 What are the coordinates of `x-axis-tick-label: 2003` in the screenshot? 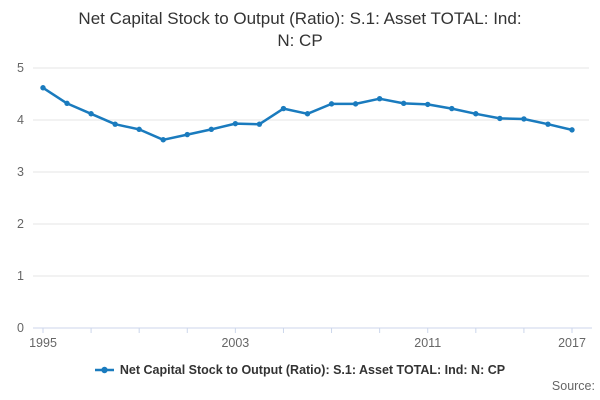 It's located at (235, 343).